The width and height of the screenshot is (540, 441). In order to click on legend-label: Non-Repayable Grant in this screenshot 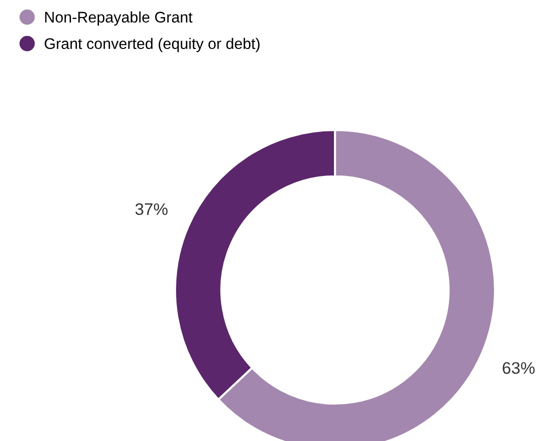, I will do `click(118, 18)`.